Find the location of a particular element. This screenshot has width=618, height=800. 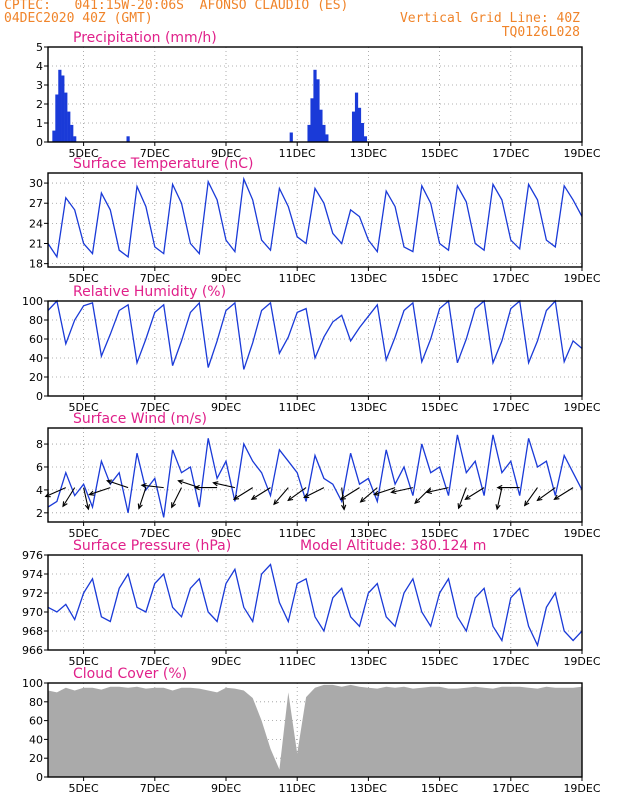

series-line is located at coordinates (315, 476).